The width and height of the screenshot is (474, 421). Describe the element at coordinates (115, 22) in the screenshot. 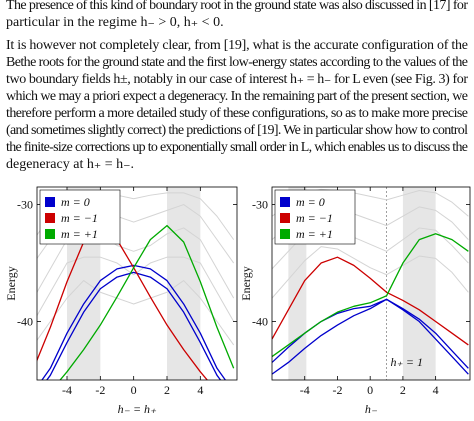

I see `paragraph-line: particular in the regime h₋ > 0, h₊ < 0.` at that location.